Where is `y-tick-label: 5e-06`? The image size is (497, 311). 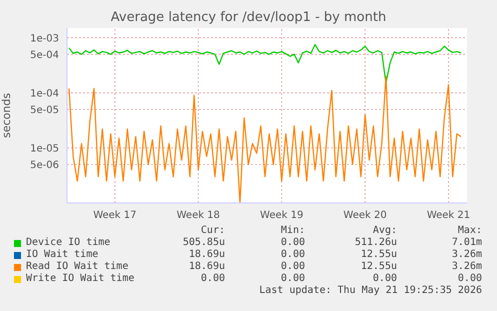 y-tick-label: 5e-06 is located at coordinates (44, 166).